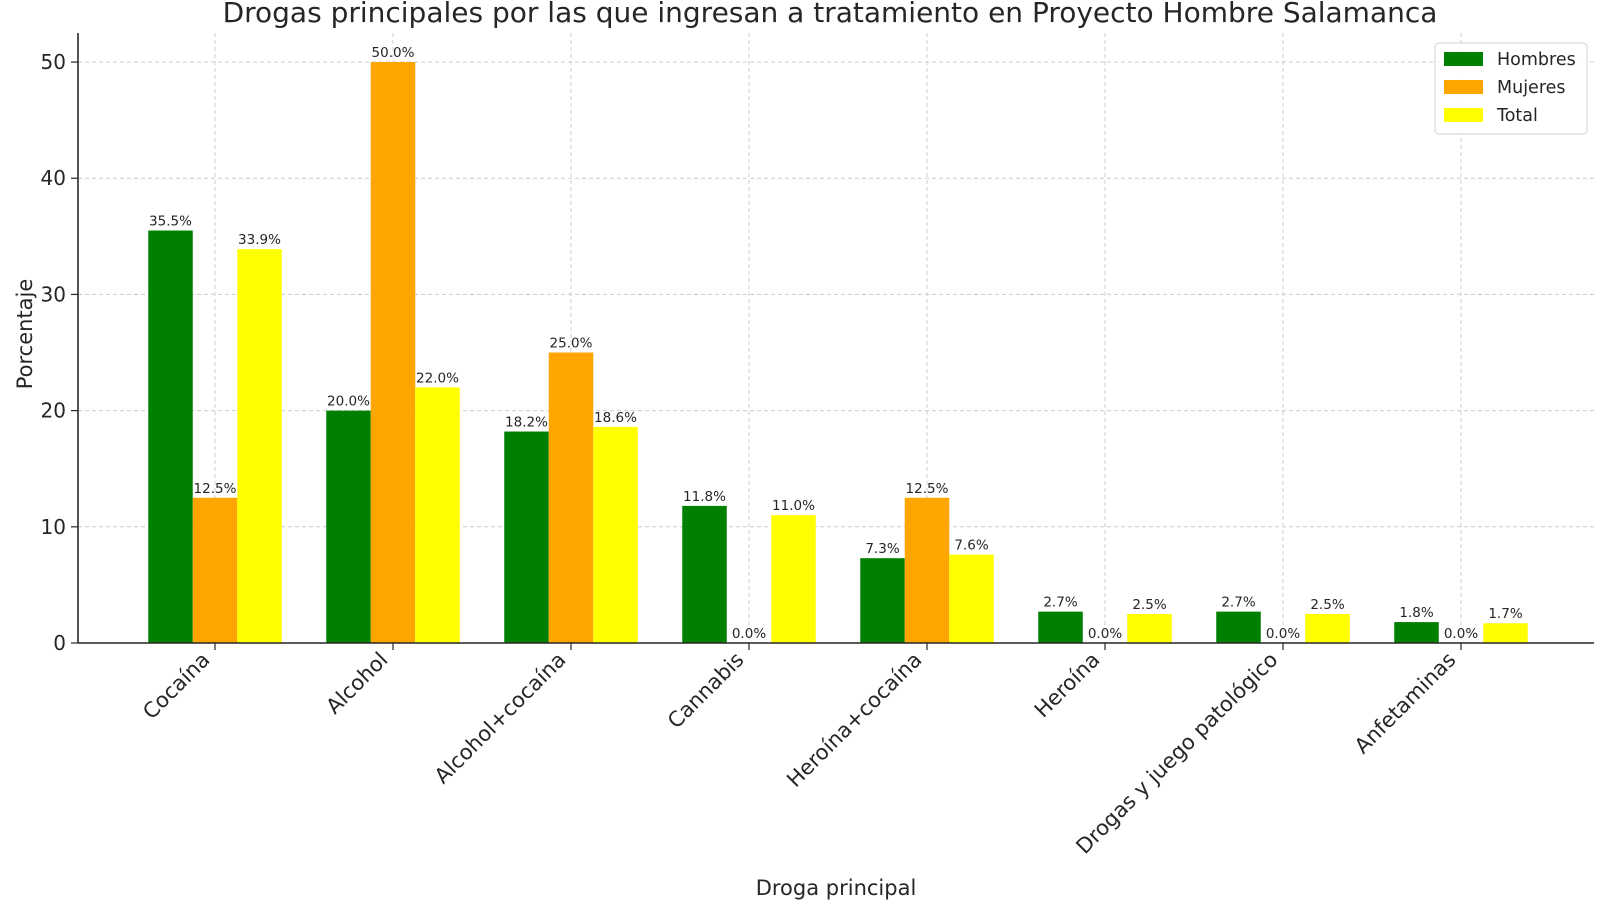 This screenshot has width=1600, height=900. I want to click on data-label: 50.0%, so click(393, 53).